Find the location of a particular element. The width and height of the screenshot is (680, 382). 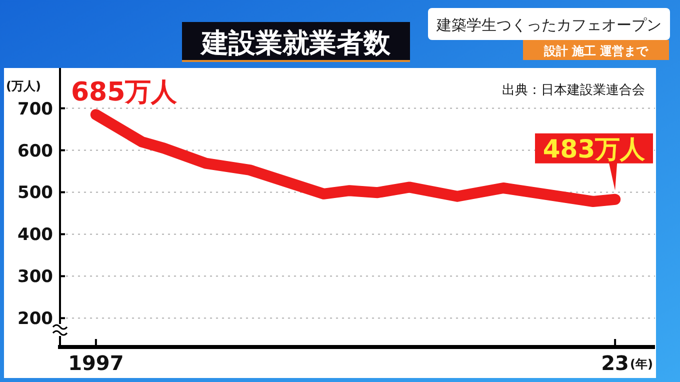

x-tick-label: 23 is located at coordinates (615, 363).